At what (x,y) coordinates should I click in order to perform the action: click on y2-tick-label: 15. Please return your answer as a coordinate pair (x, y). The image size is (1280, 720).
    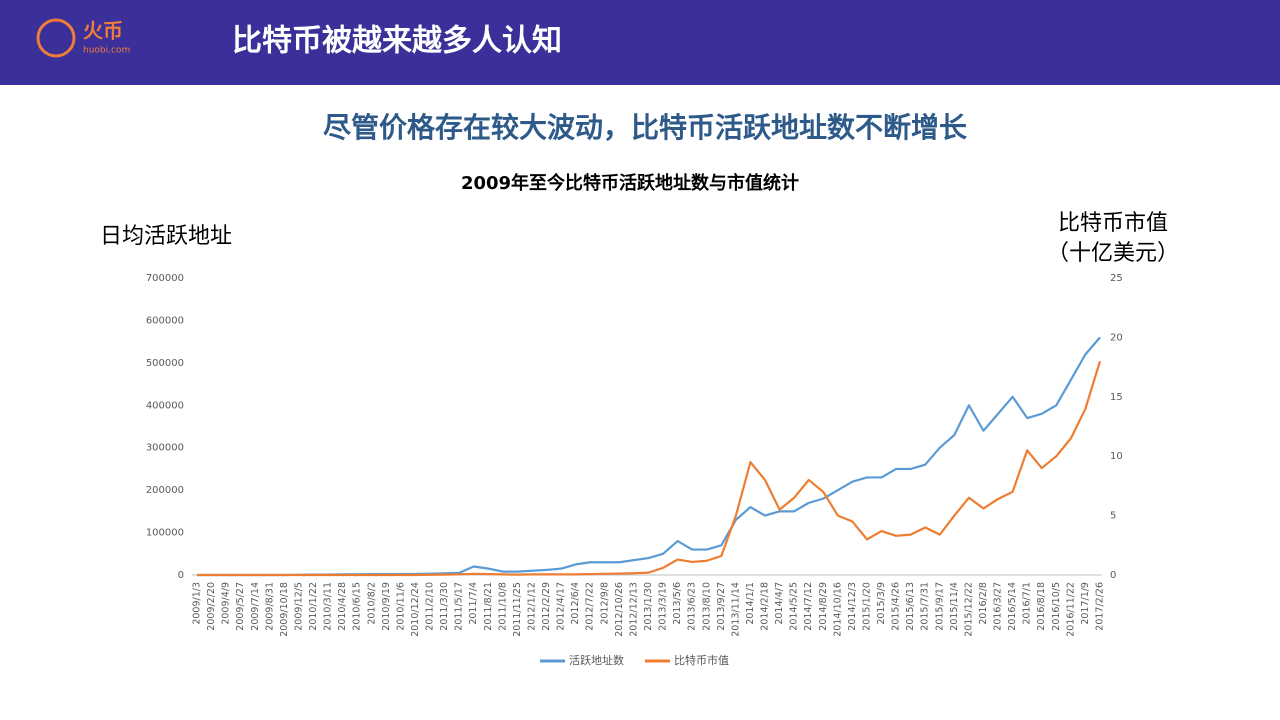
    Looking at the image, I should click on (1116, 397).